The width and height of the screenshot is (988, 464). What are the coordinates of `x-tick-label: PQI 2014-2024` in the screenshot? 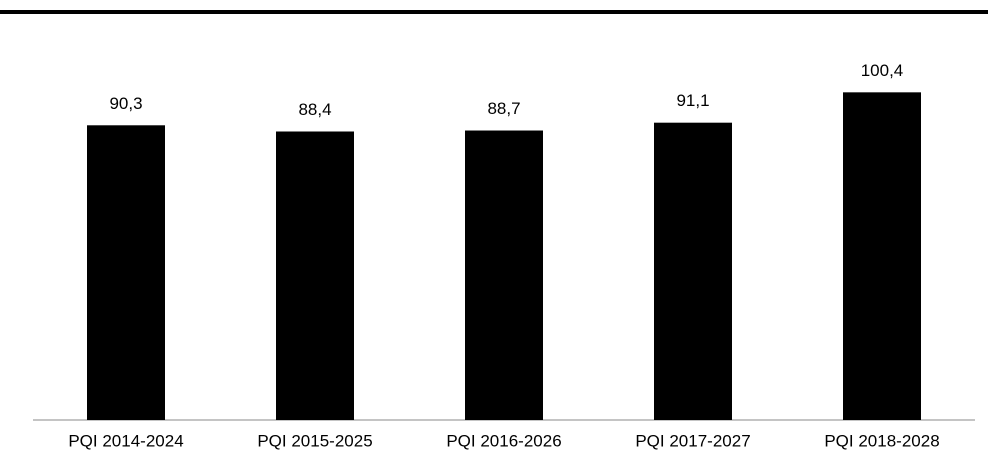 It's located at (125, 440).